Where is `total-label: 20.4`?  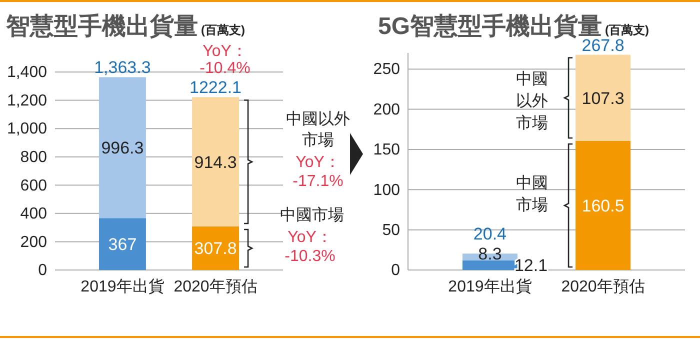 total-label: 20.4 is located at coordinates (490, 234).